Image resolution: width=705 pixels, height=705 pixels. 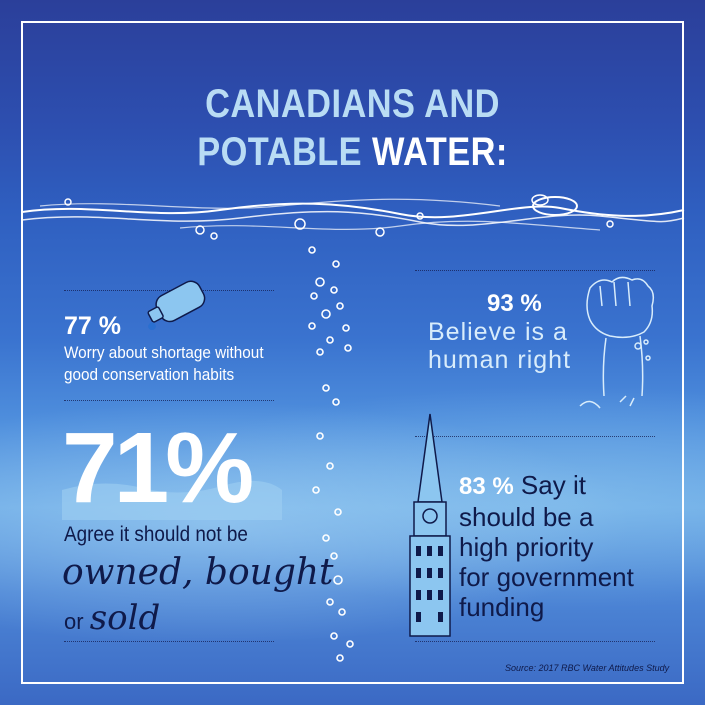 I want to click on stat-93-line-2: human right, so click(x=500, y=360).